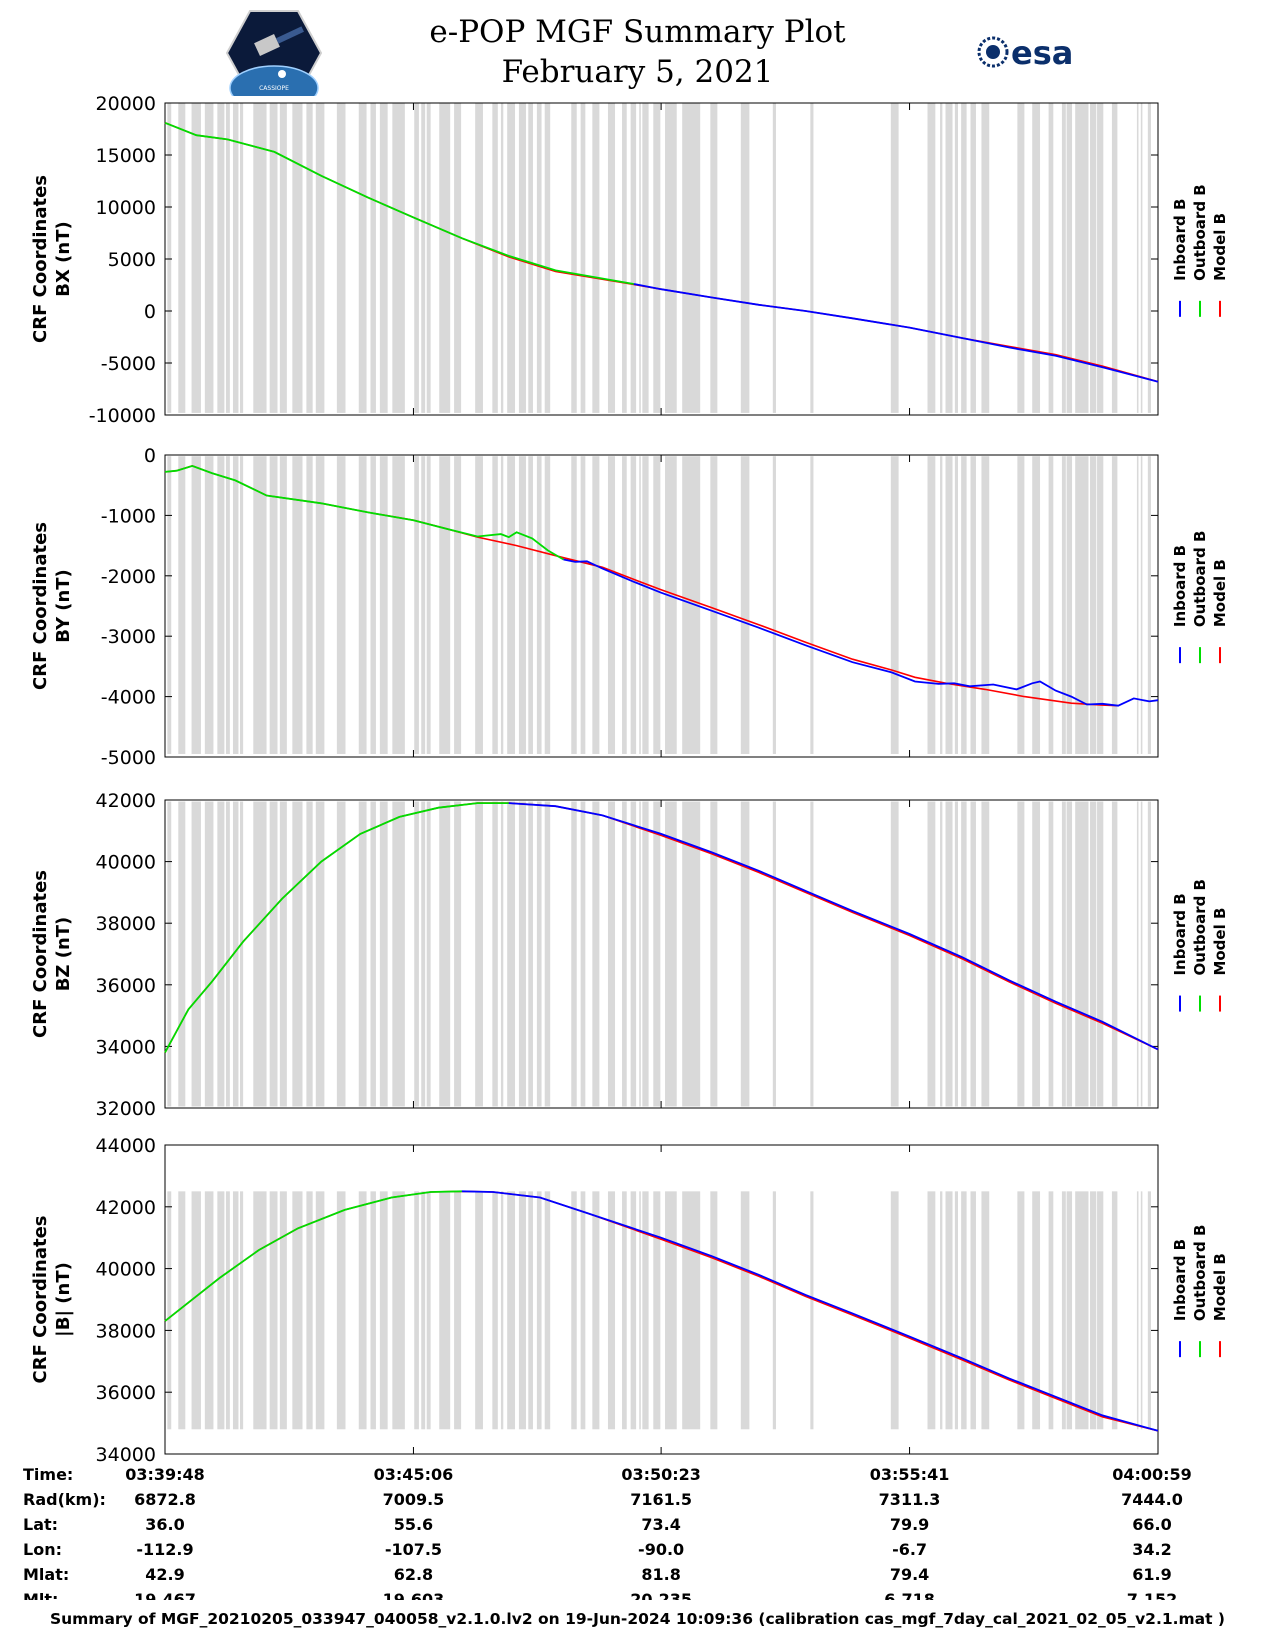 The image size is (1275, 1650). I want to click on table-cell: 03:50:23, so click(661, 1474).